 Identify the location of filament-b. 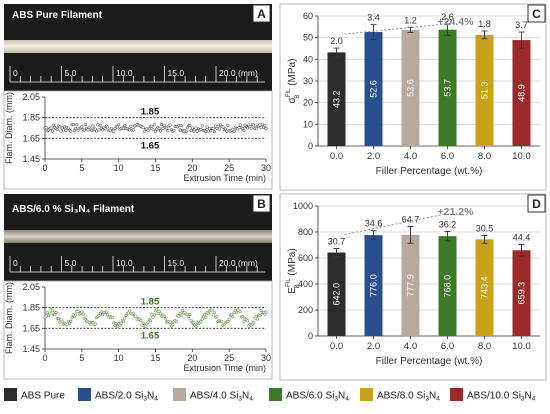
(138, 236).